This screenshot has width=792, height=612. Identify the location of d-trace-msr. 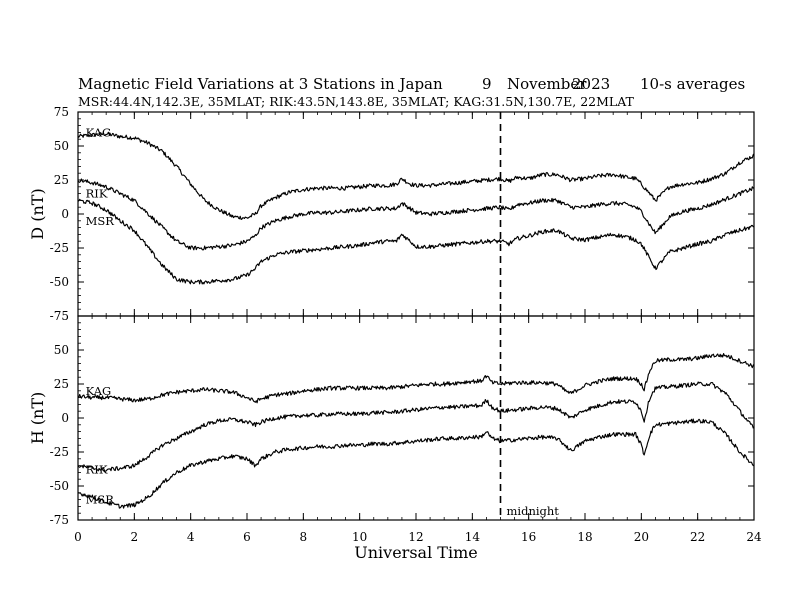
(416, 241).